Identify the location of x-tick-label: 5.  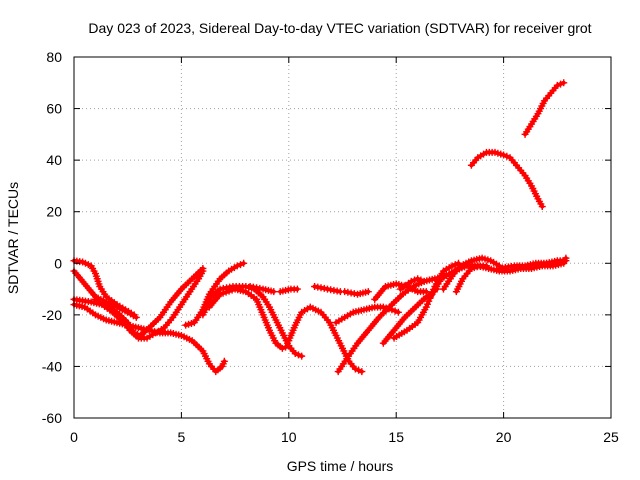
(182, 437).